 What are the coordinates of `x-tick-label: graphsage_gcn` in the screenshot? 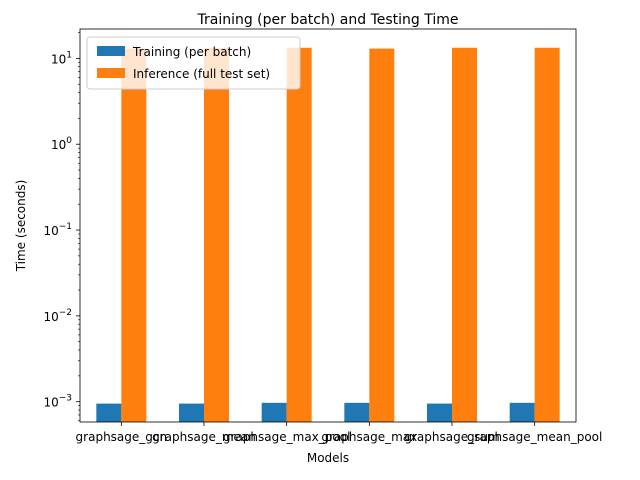 It's located at (122, 437).